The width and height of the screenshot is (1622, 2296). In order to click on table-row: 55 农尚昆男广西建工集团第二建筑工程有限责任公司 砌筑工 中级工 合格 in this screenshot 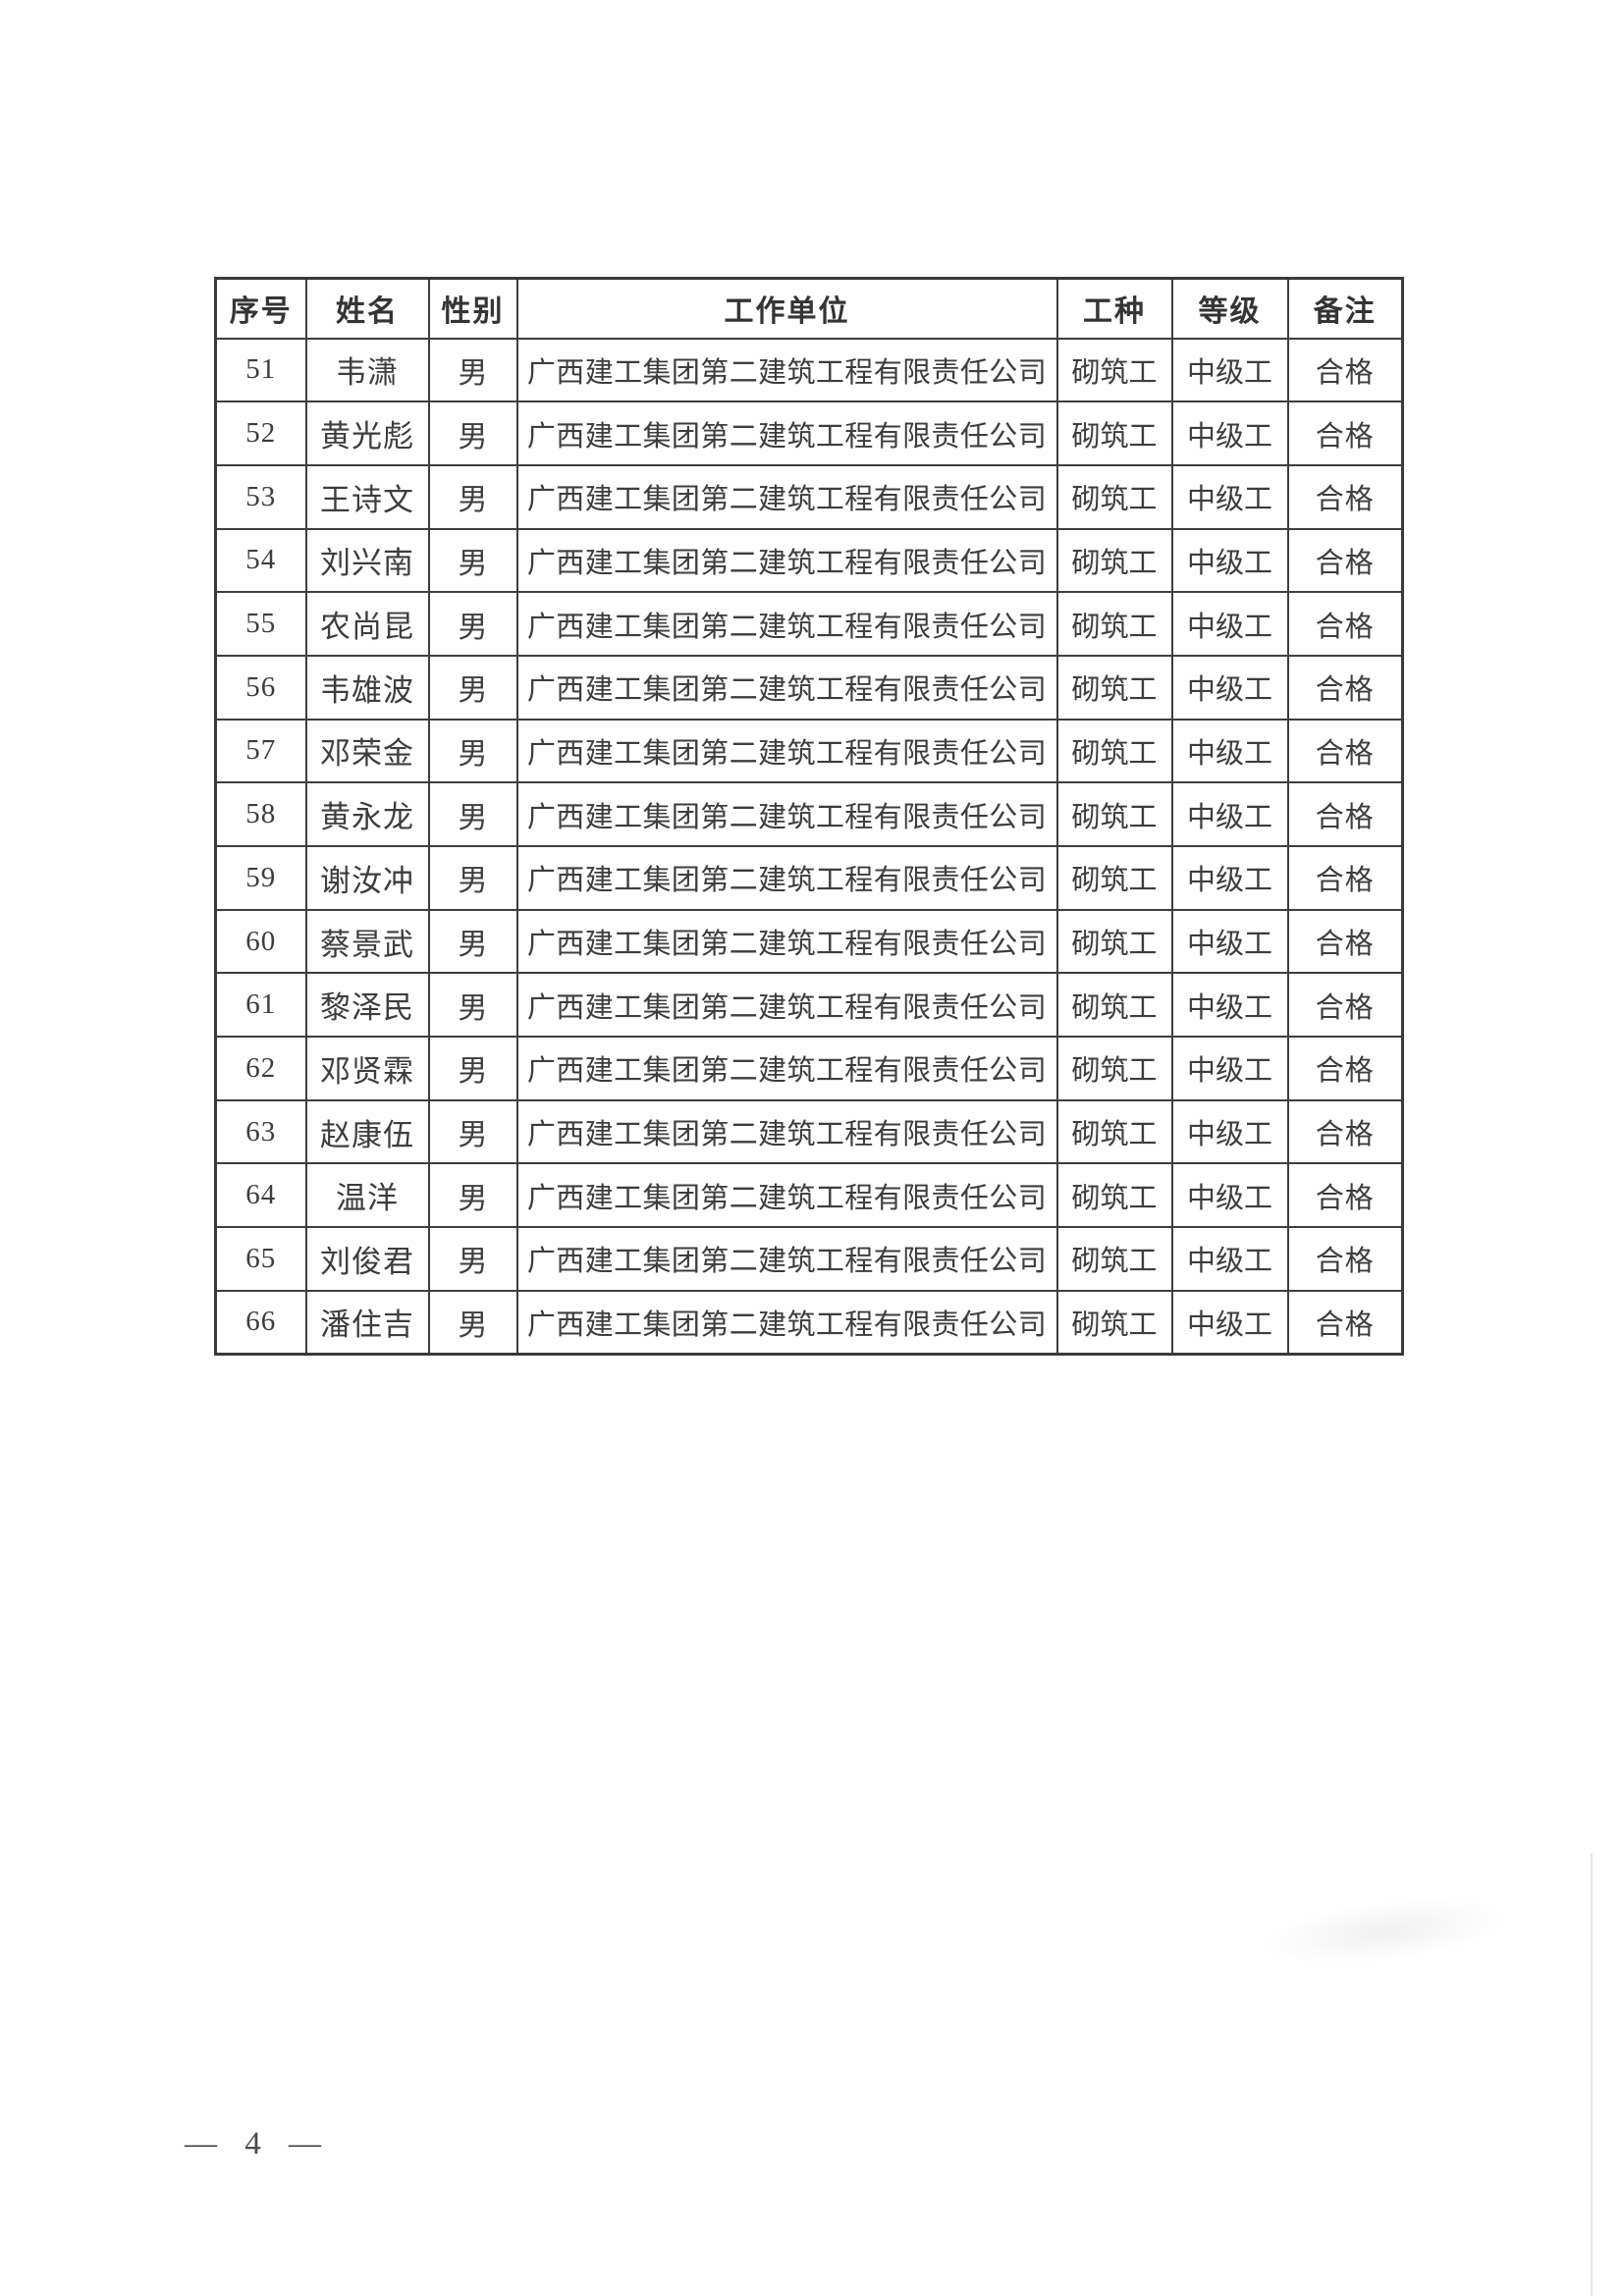, I will do `click(809, 624)`.